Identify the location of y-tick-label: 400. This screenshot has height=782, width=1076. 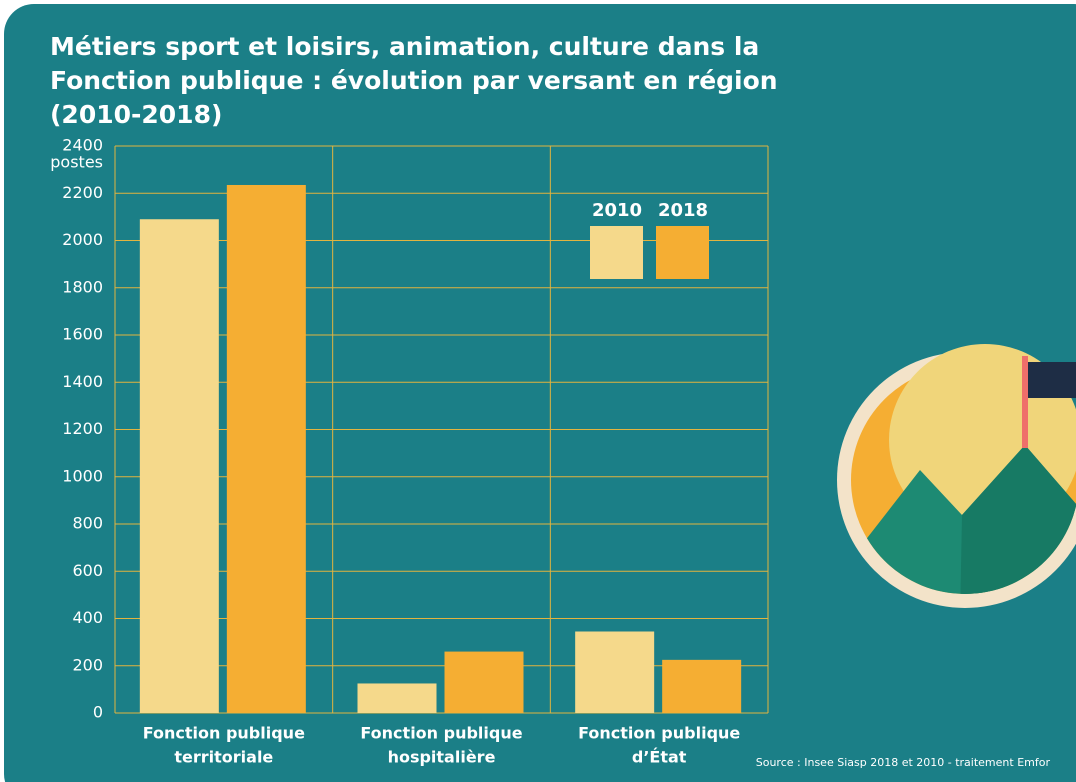
(87, 617).